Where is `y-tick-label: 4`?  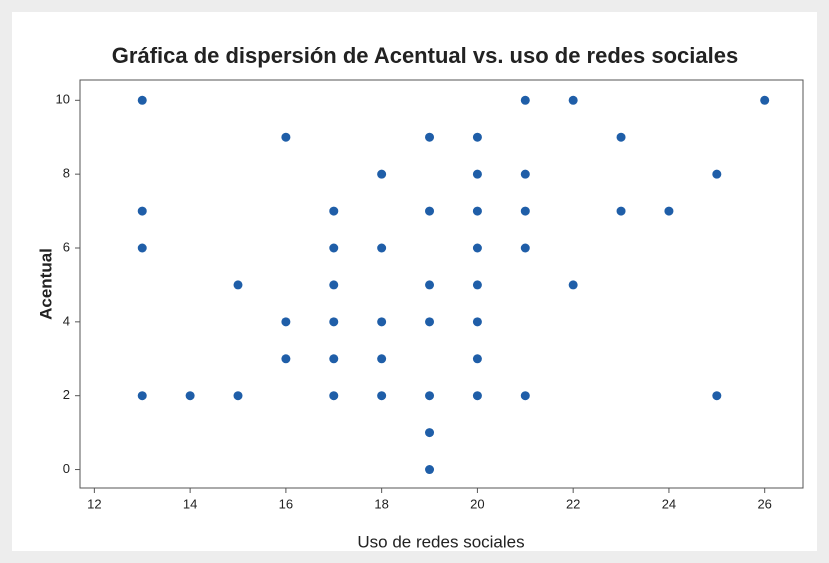
y-tick-label: 4 is located at coordinates (66, 320).